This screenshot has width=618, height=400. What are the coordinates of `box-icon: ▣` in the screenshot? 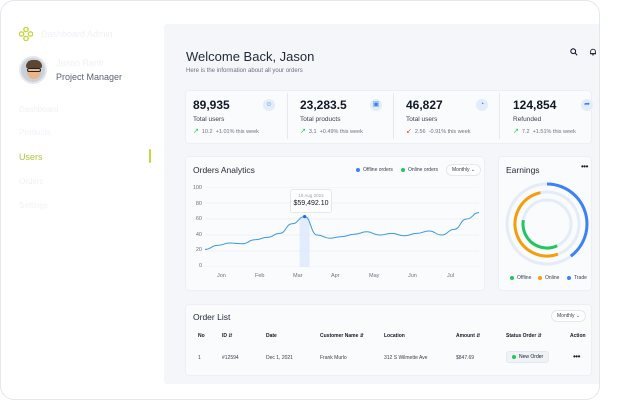 It's located at (376, 105).